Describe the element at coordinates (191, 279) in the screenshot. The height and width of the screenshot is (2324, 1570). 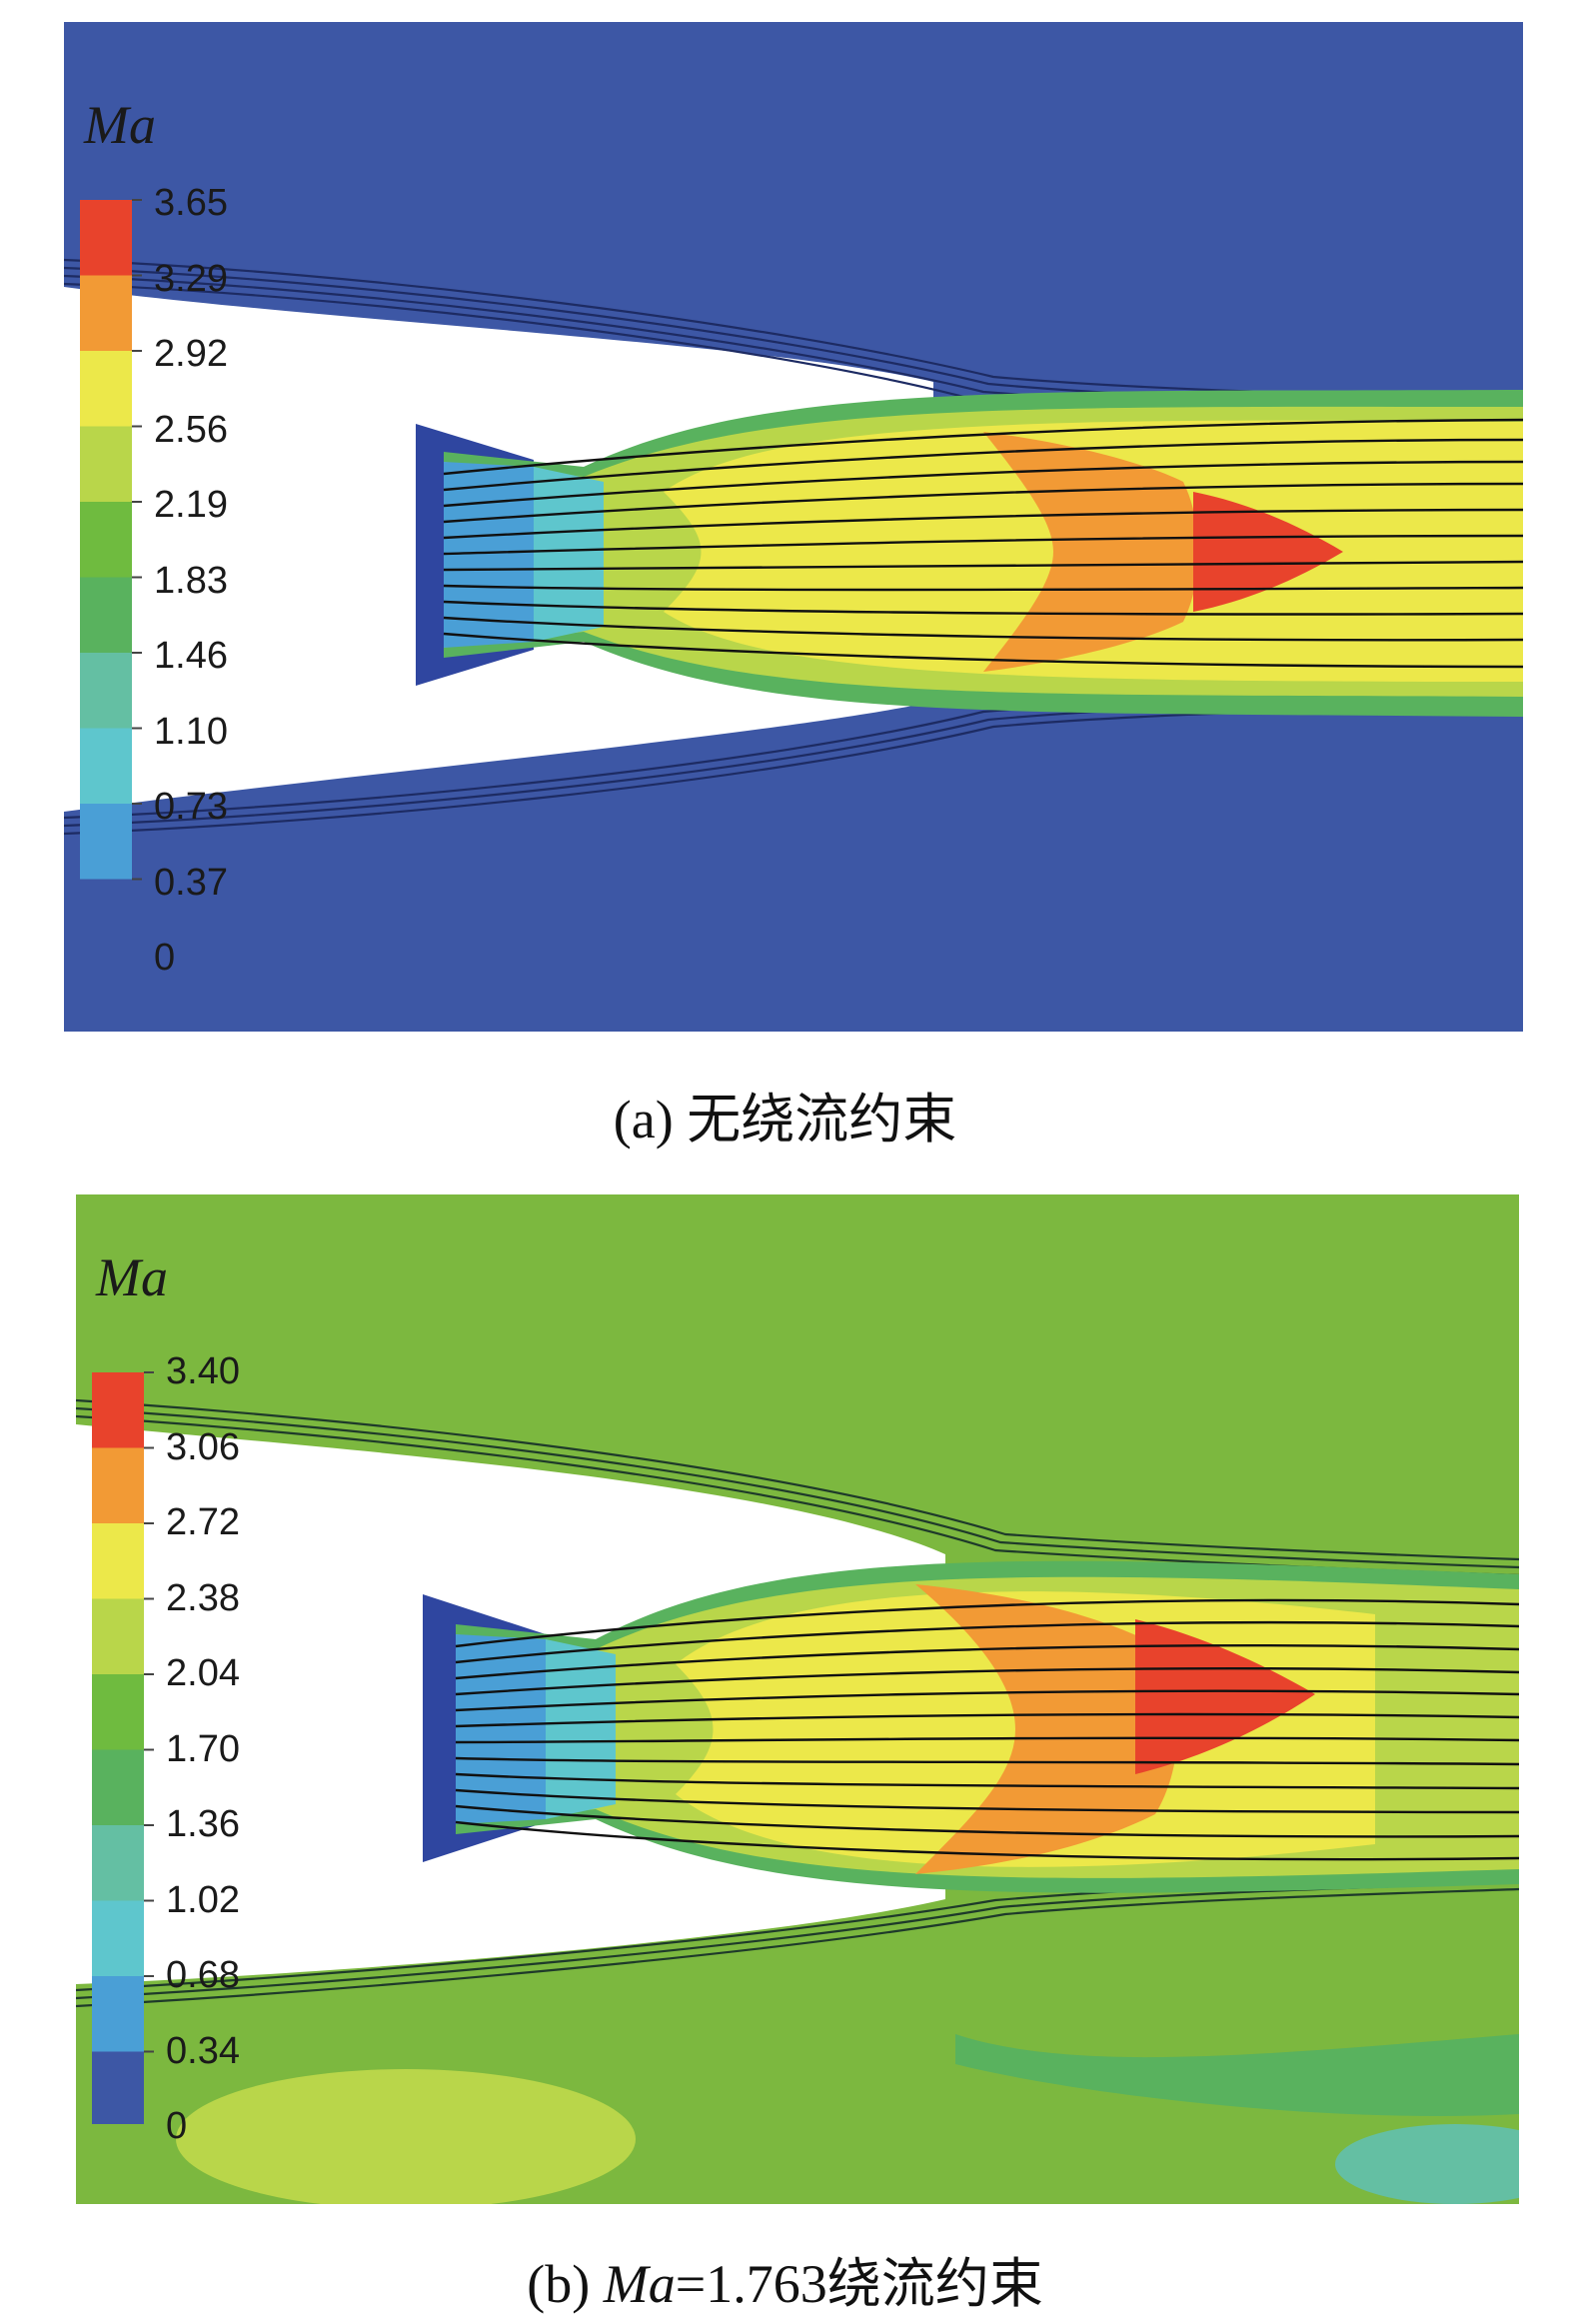
I see `colorbar-label: 3.29` at that location.